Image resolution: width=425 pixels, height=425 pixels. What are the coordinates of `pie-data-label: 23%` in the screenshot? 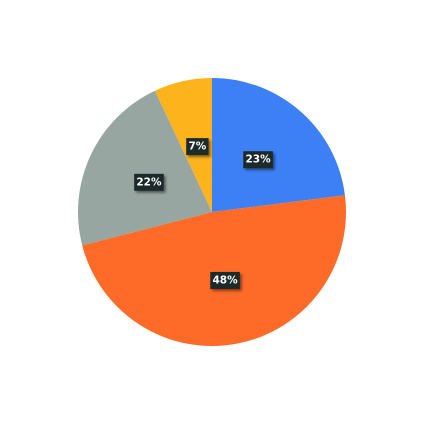 It's located at (258, 160).